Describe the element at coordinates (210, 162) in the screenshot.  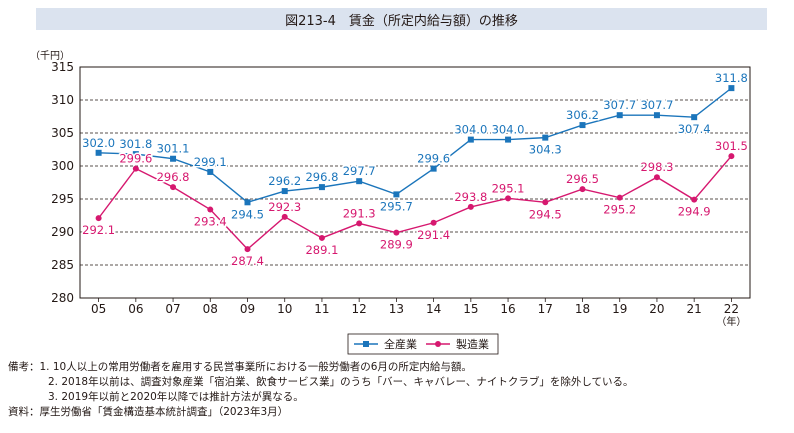
I see `data-label: 299.1` at that location.